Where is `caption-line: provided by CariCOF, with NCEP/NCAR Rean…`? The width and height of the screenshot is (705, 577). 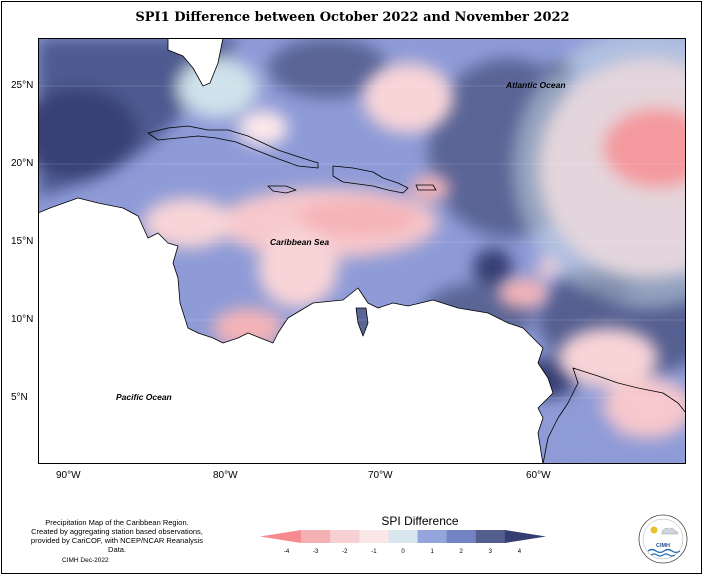 caption-line: provided by CariCOF, with NCEP/NCAR Rean… is located at coordinates (117, 545).